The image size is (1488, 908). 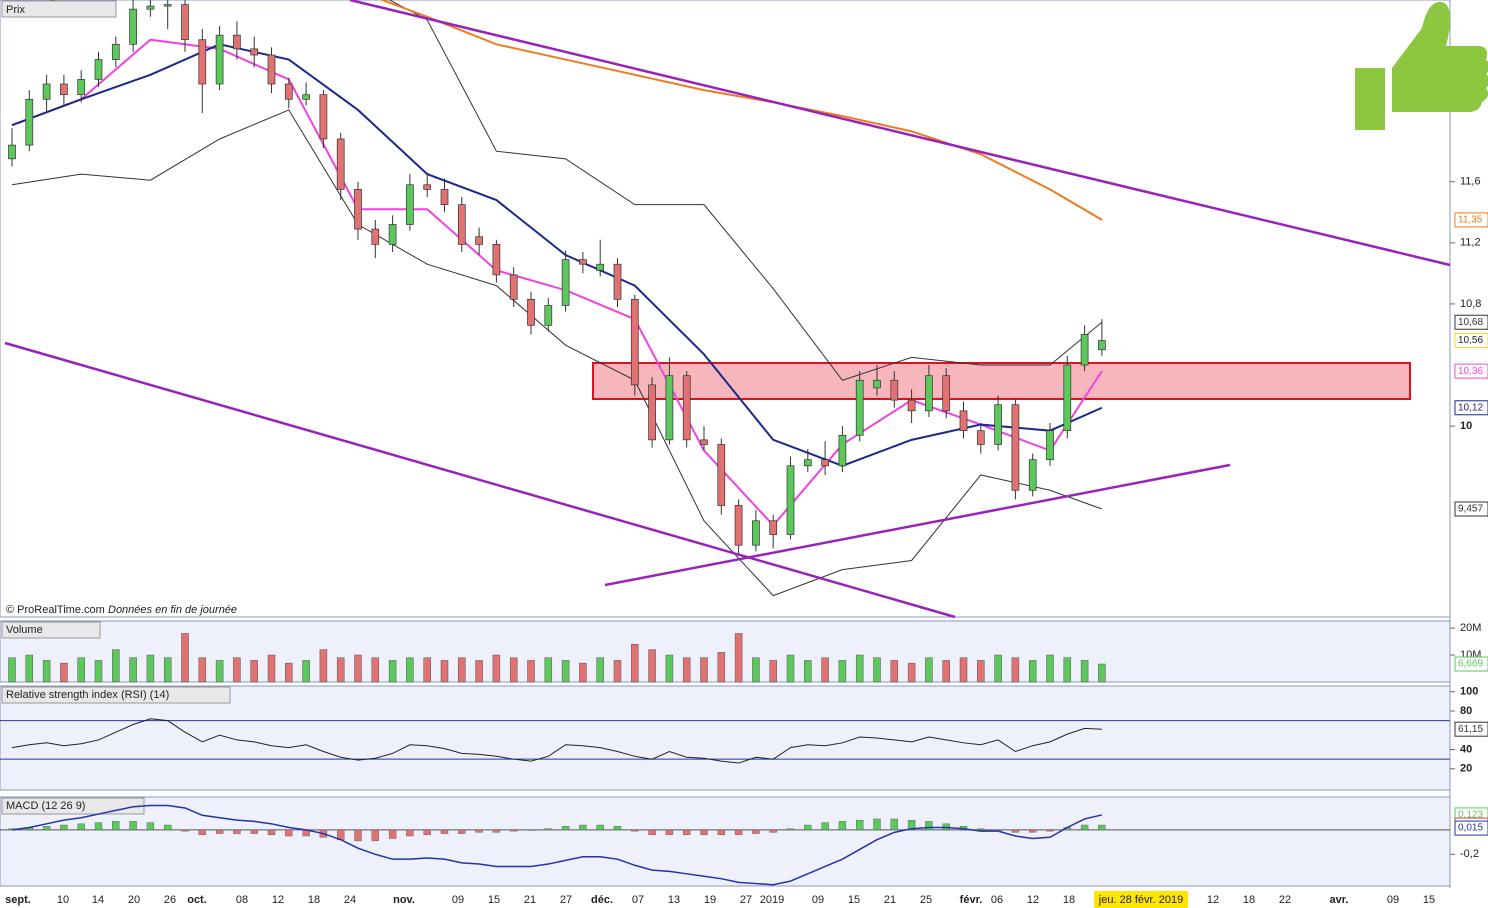 I want to click on y-tick-label: -0,2, so click(x=1469, y=854).